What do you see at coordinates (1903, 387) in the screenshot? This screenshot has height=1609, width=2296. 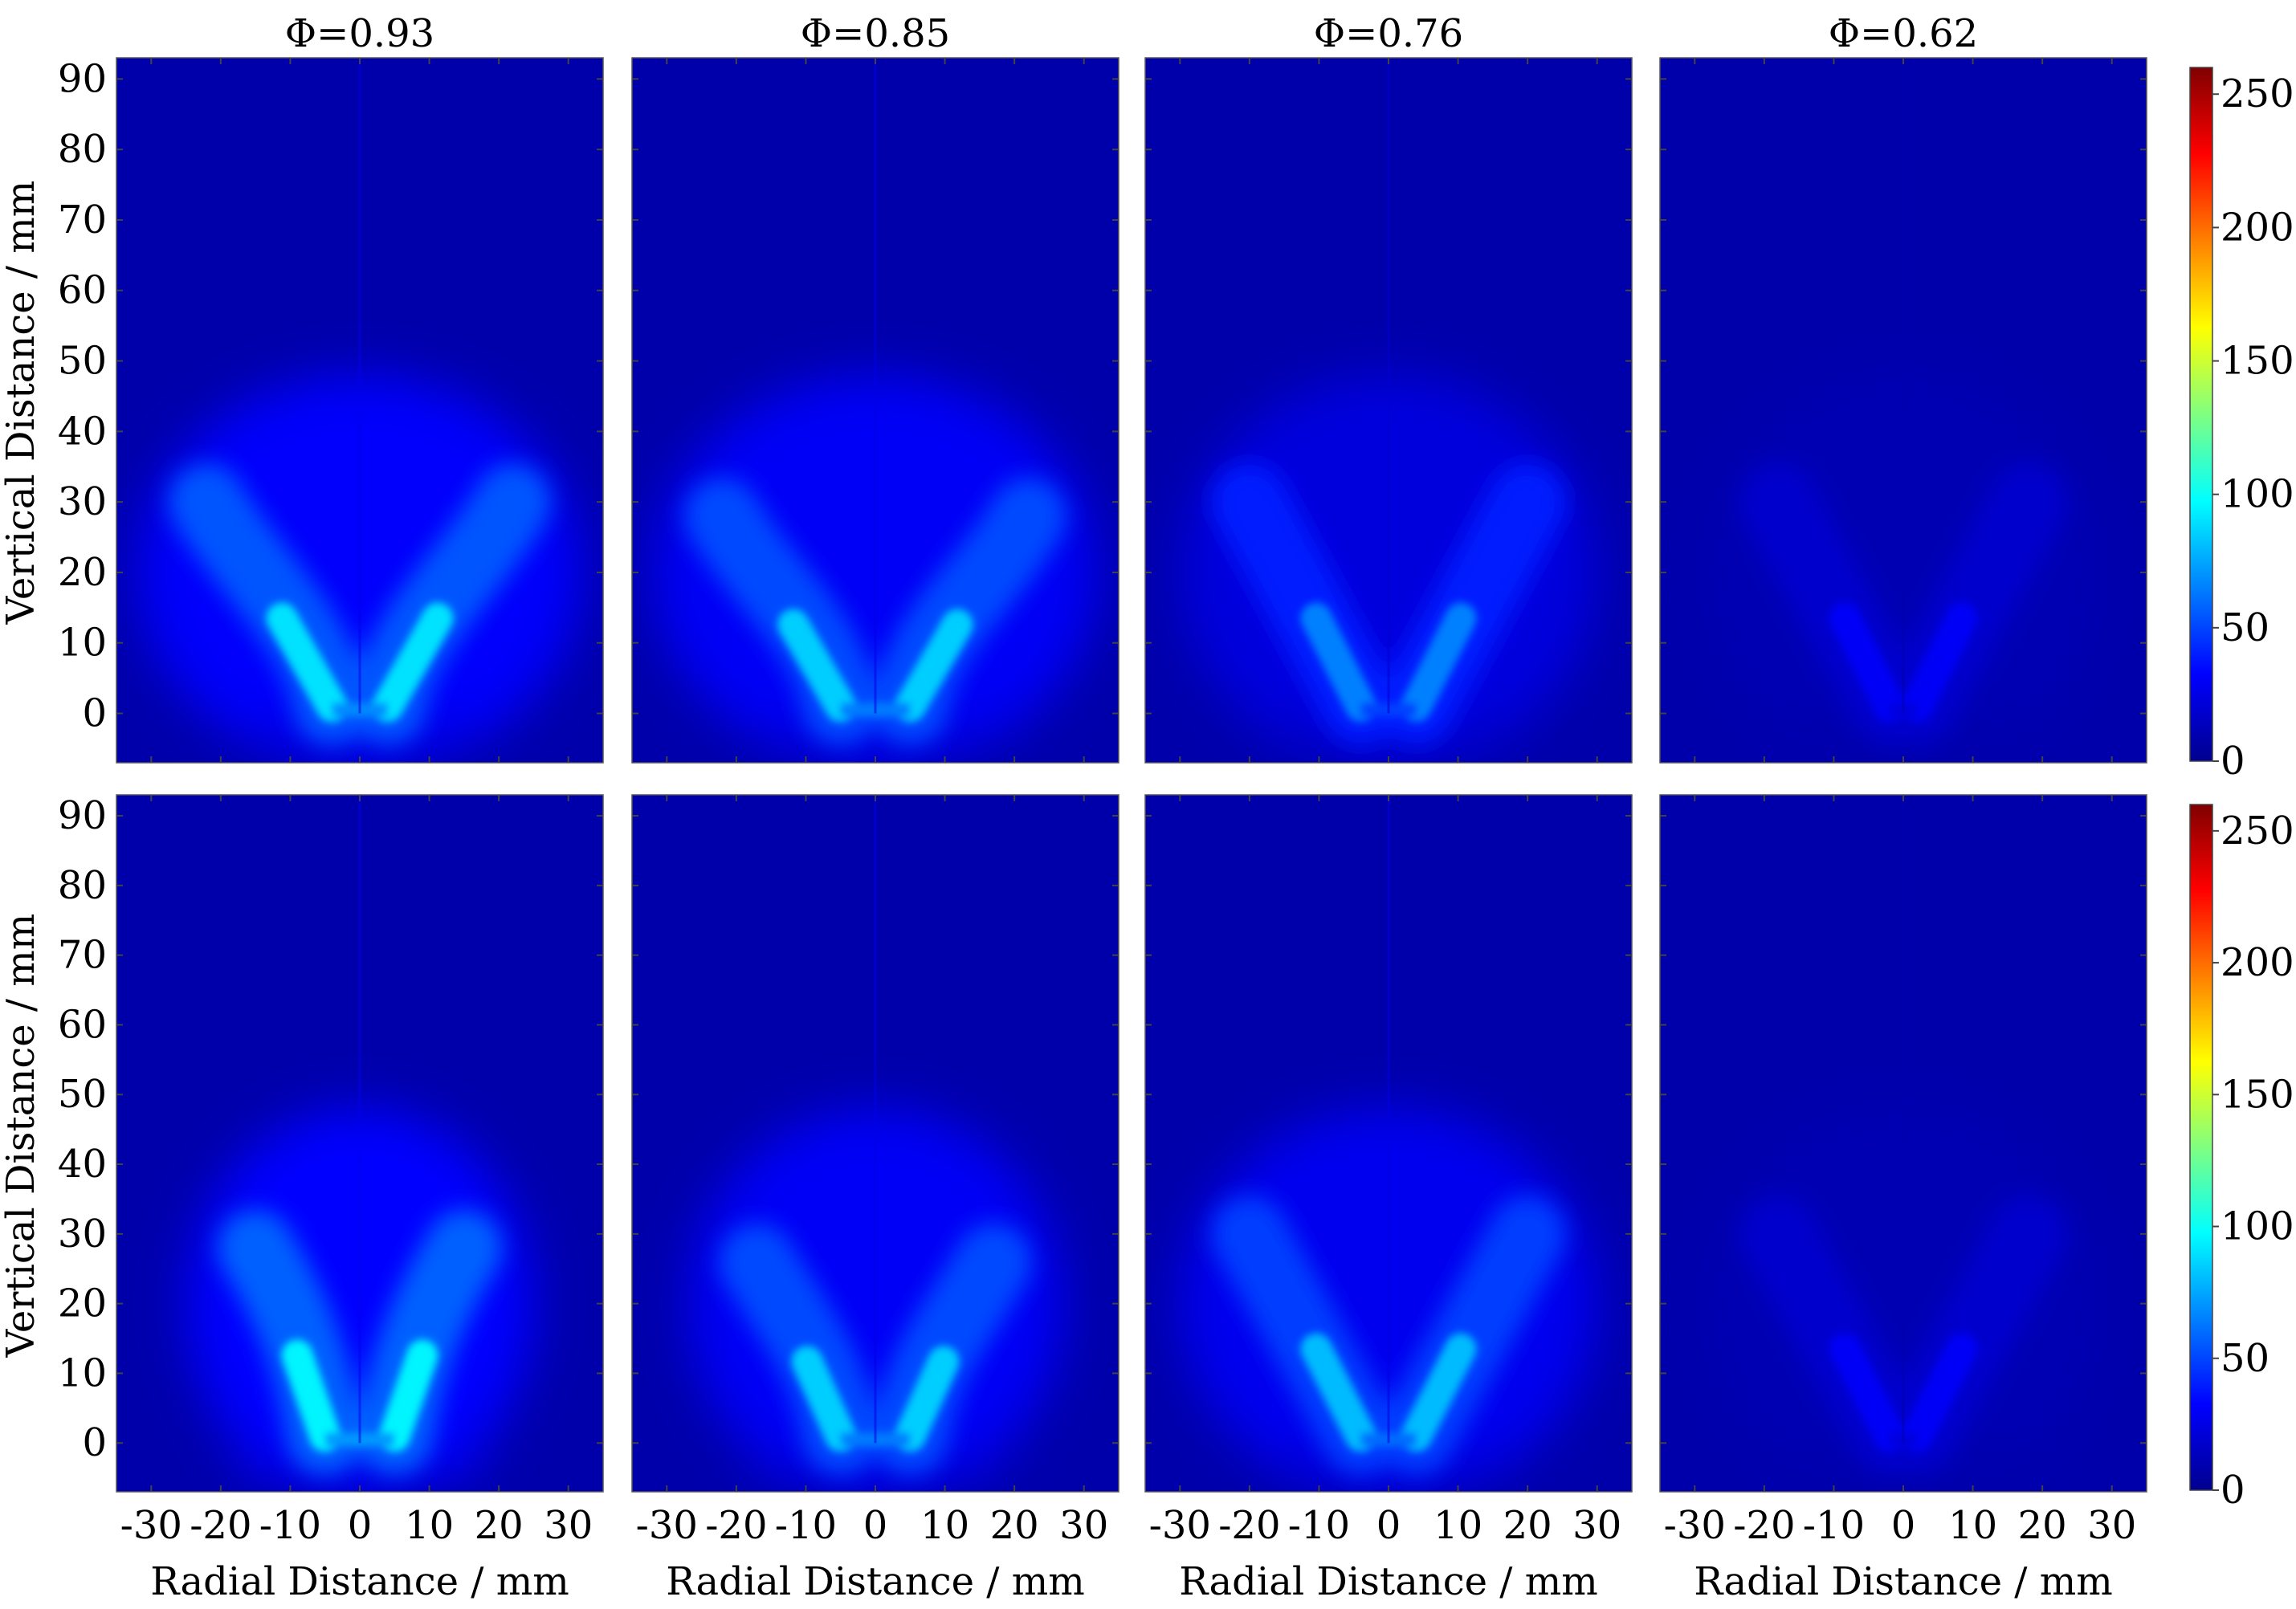 I see `heatmap-panel: Φ=0.62` at bounding box center [1903, 387].